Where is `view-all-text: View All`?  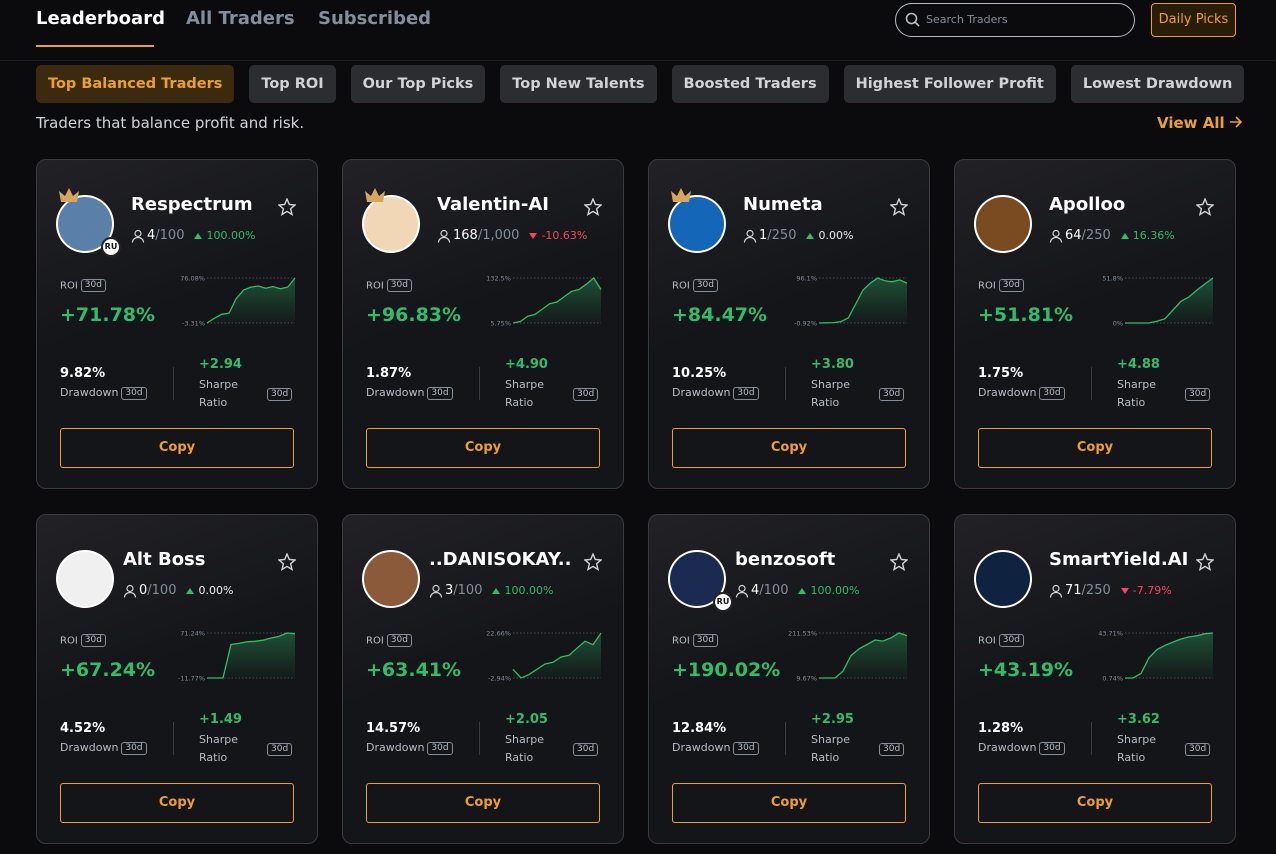
view-all-text: View All is located at coordinates (1191, 123).